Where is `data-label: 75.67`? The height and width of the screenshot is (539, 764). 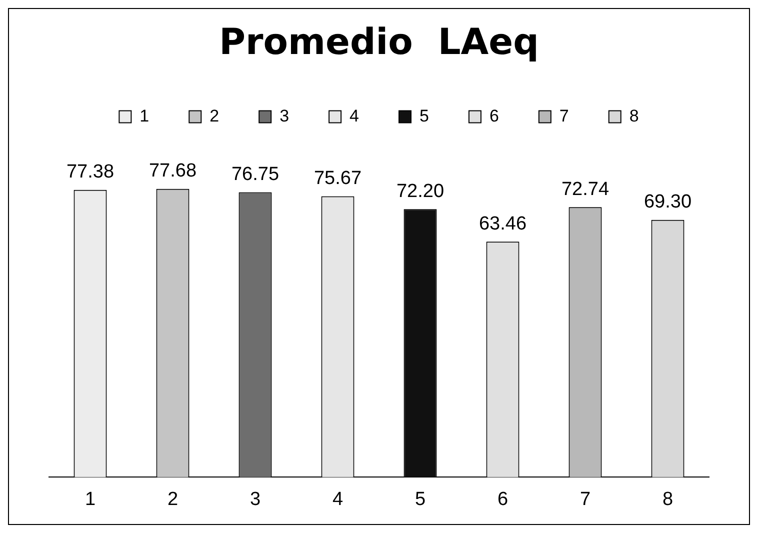
data-label: 75.67 is located at coordinates (338, 179).